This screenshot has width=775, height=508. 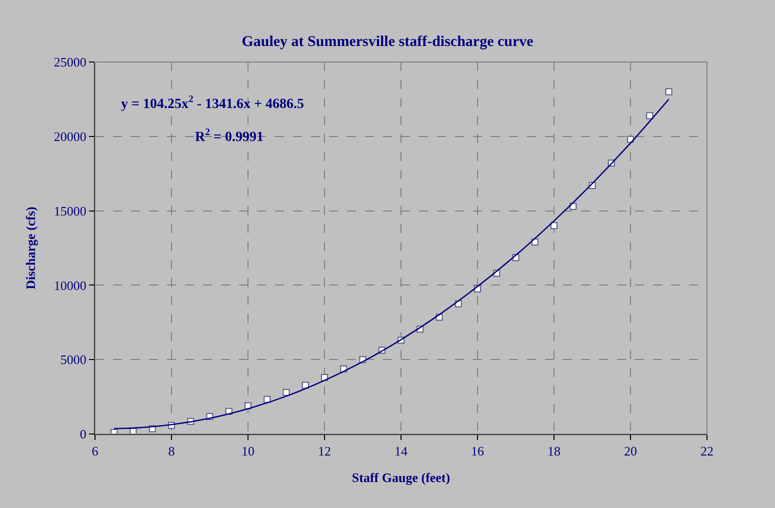 What do you see at coordinates (70, 285) in the screenshot?
I see `y-tick-label: 10000` at bounding box center [70, 285].